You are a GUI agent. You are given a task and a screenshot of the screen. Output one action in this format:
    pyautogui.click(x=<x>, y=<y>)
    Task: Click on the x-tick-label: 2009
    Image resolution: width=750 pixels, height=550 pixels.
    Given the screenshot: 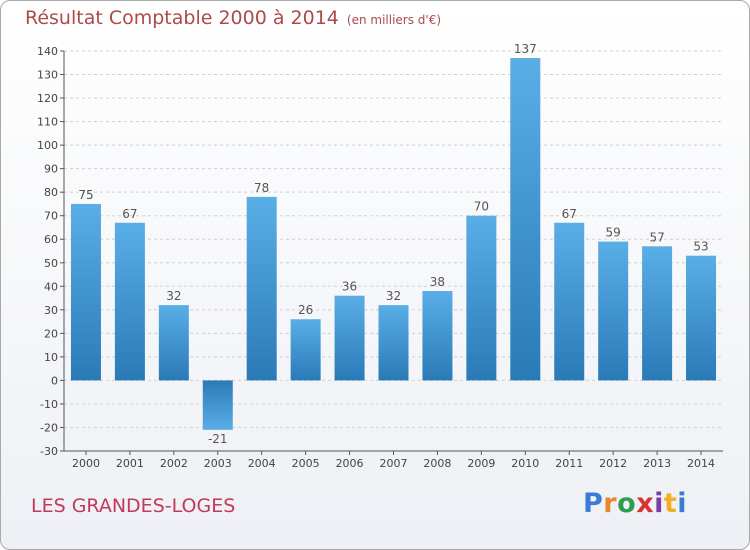 What is the action you would take?
    pyautogui.click(x=481, y=463)
    